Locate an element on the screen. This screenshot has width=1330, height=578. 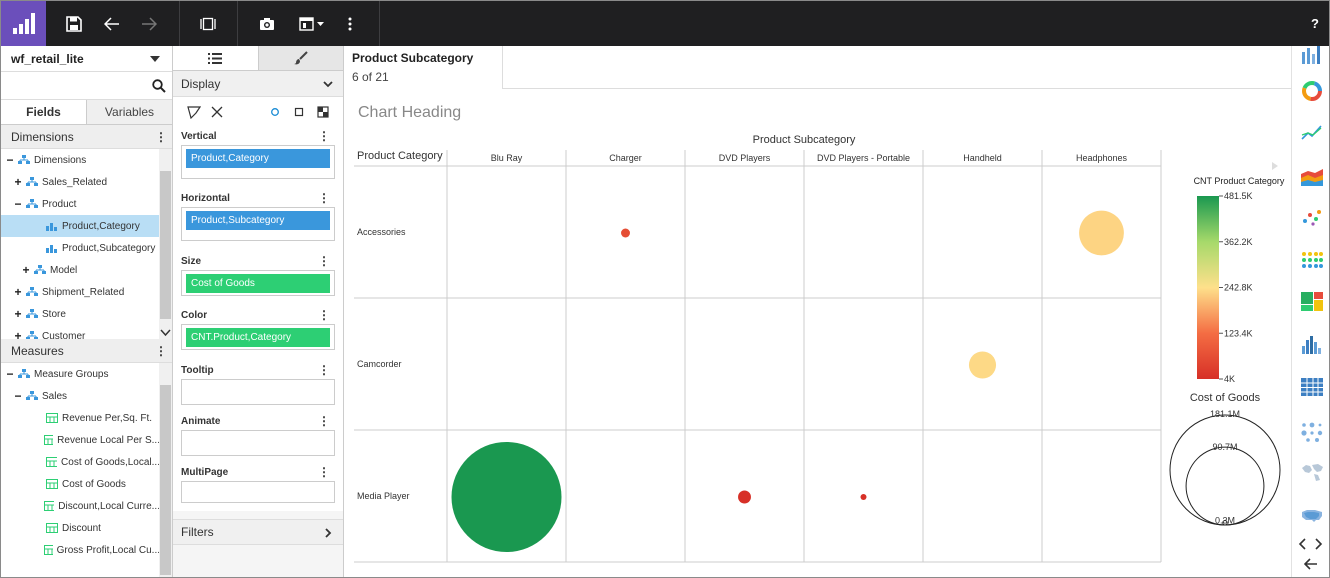
chart-title: Chart Heading is located at coordinates (409, 112).